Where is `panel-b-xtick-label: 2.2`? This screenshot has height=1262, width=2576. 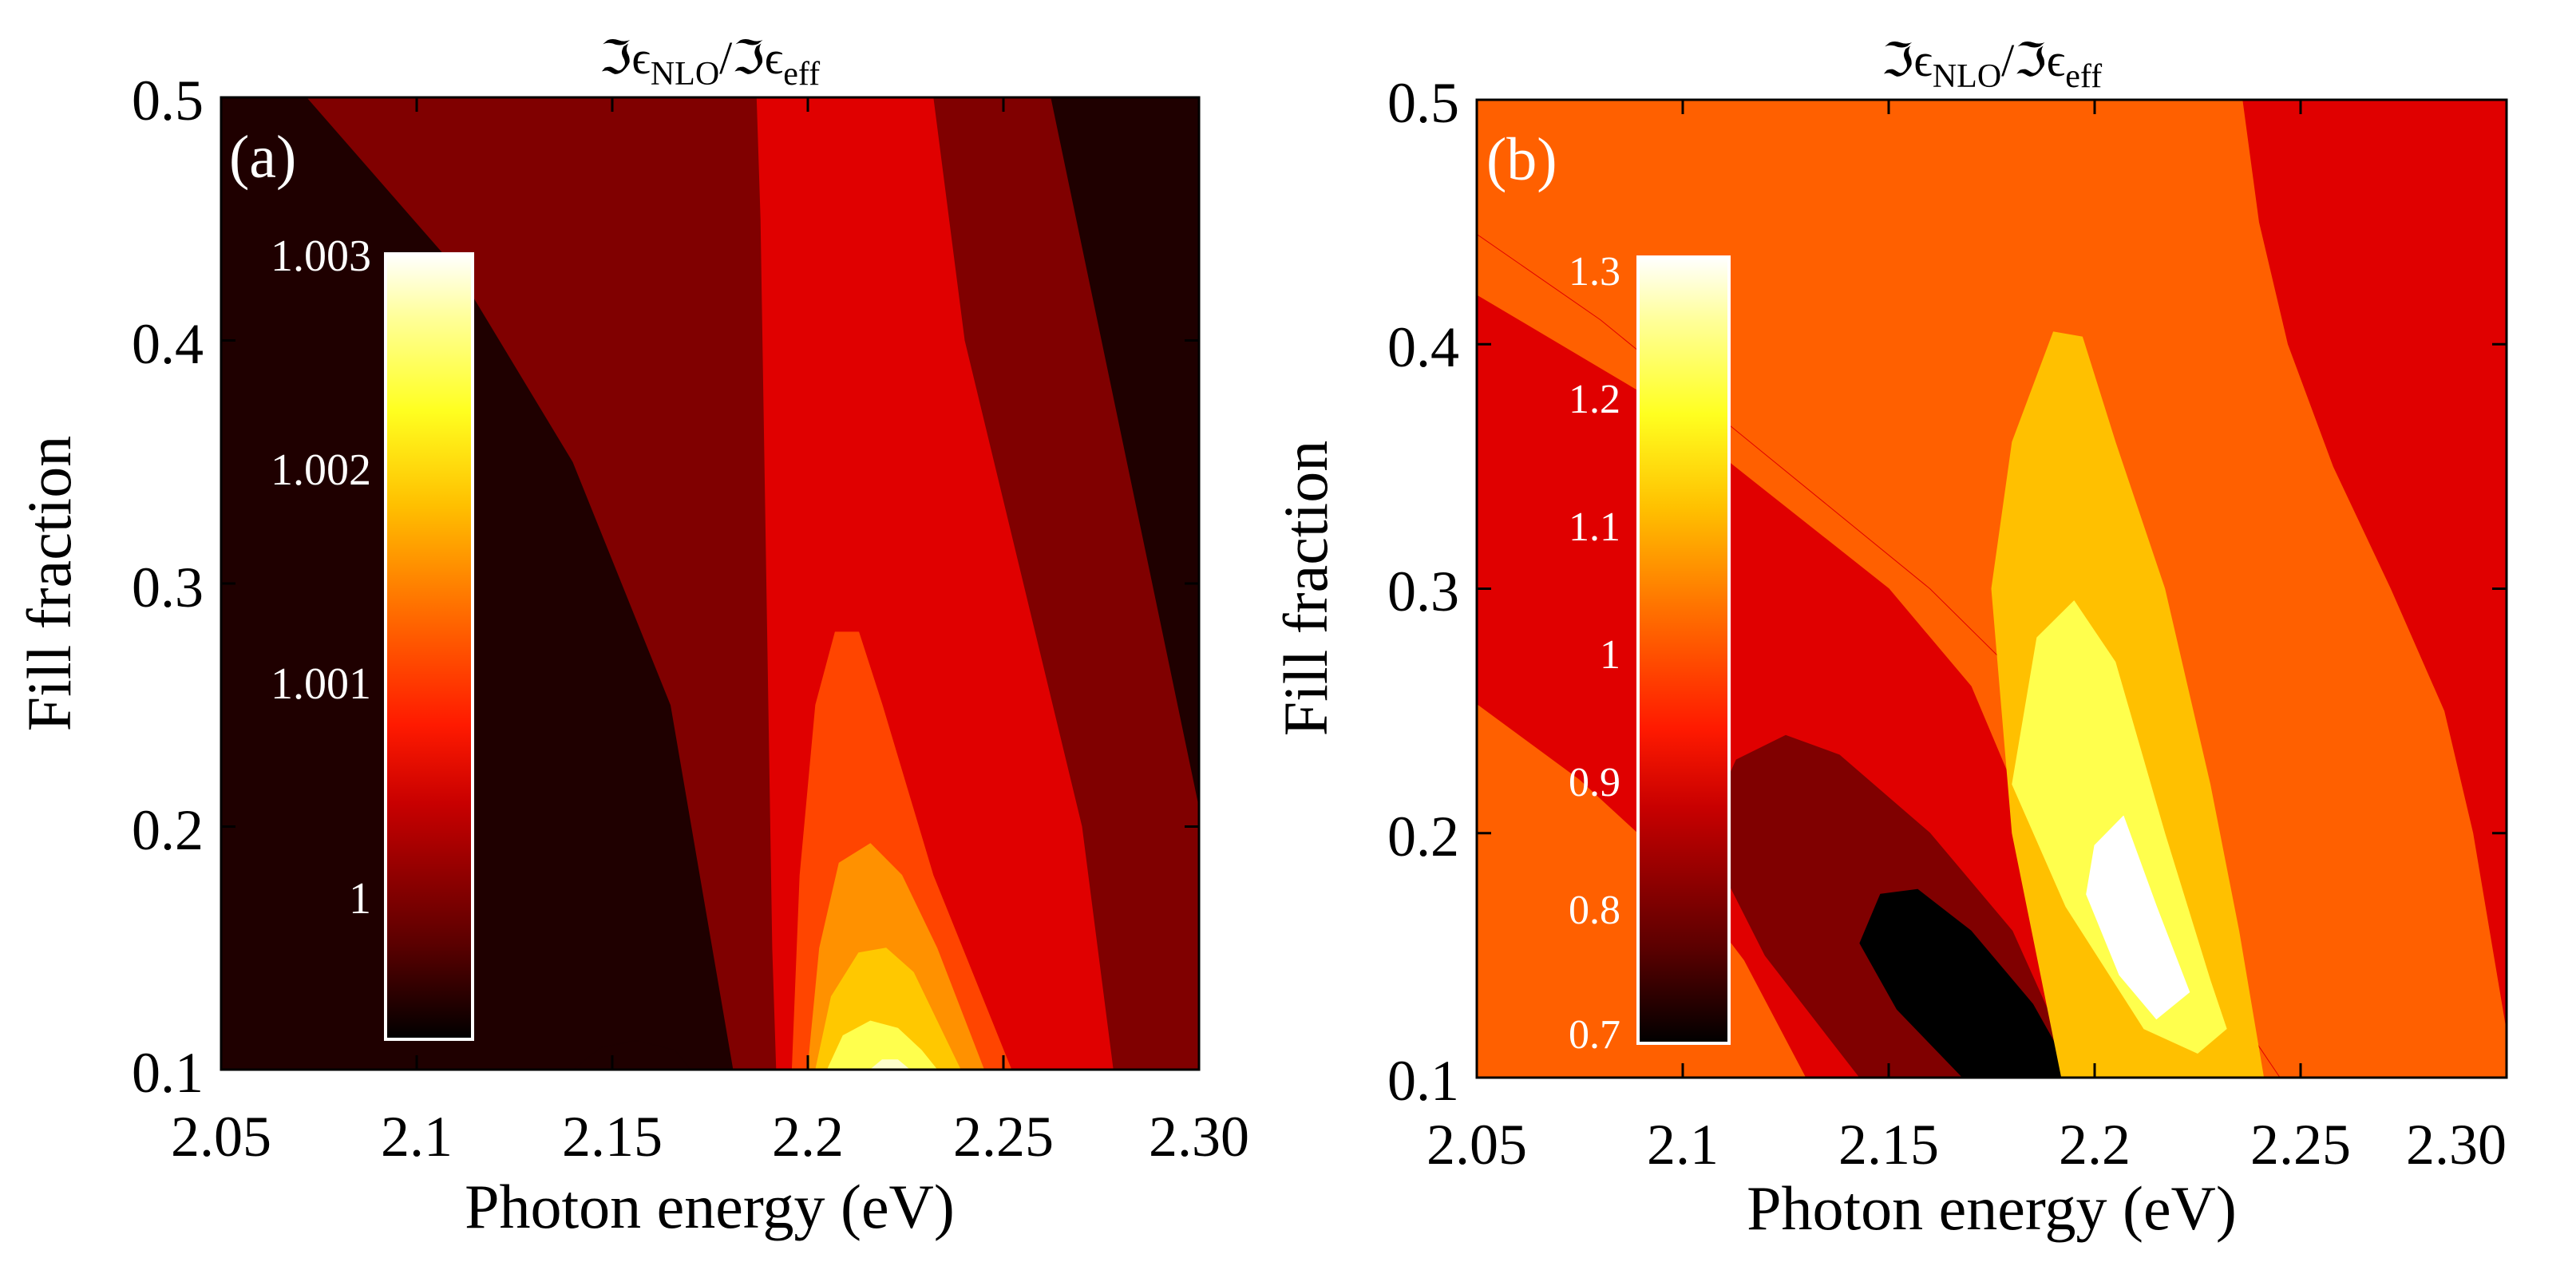
panel-b-xtick-label: 2.2 is located at coordinates (2095, 1145).